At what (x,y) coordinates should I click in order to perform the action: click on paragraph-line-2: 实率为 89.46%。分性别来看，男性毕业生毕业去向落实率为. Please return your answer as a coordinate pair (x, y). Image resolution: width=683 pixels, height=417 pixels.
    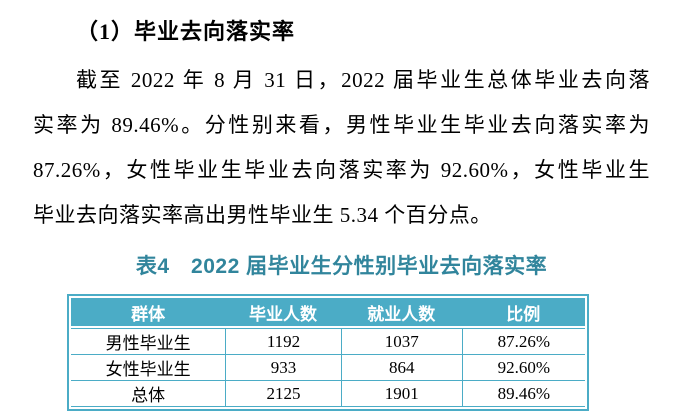
    Looking at the image, I should click on (341, 125).